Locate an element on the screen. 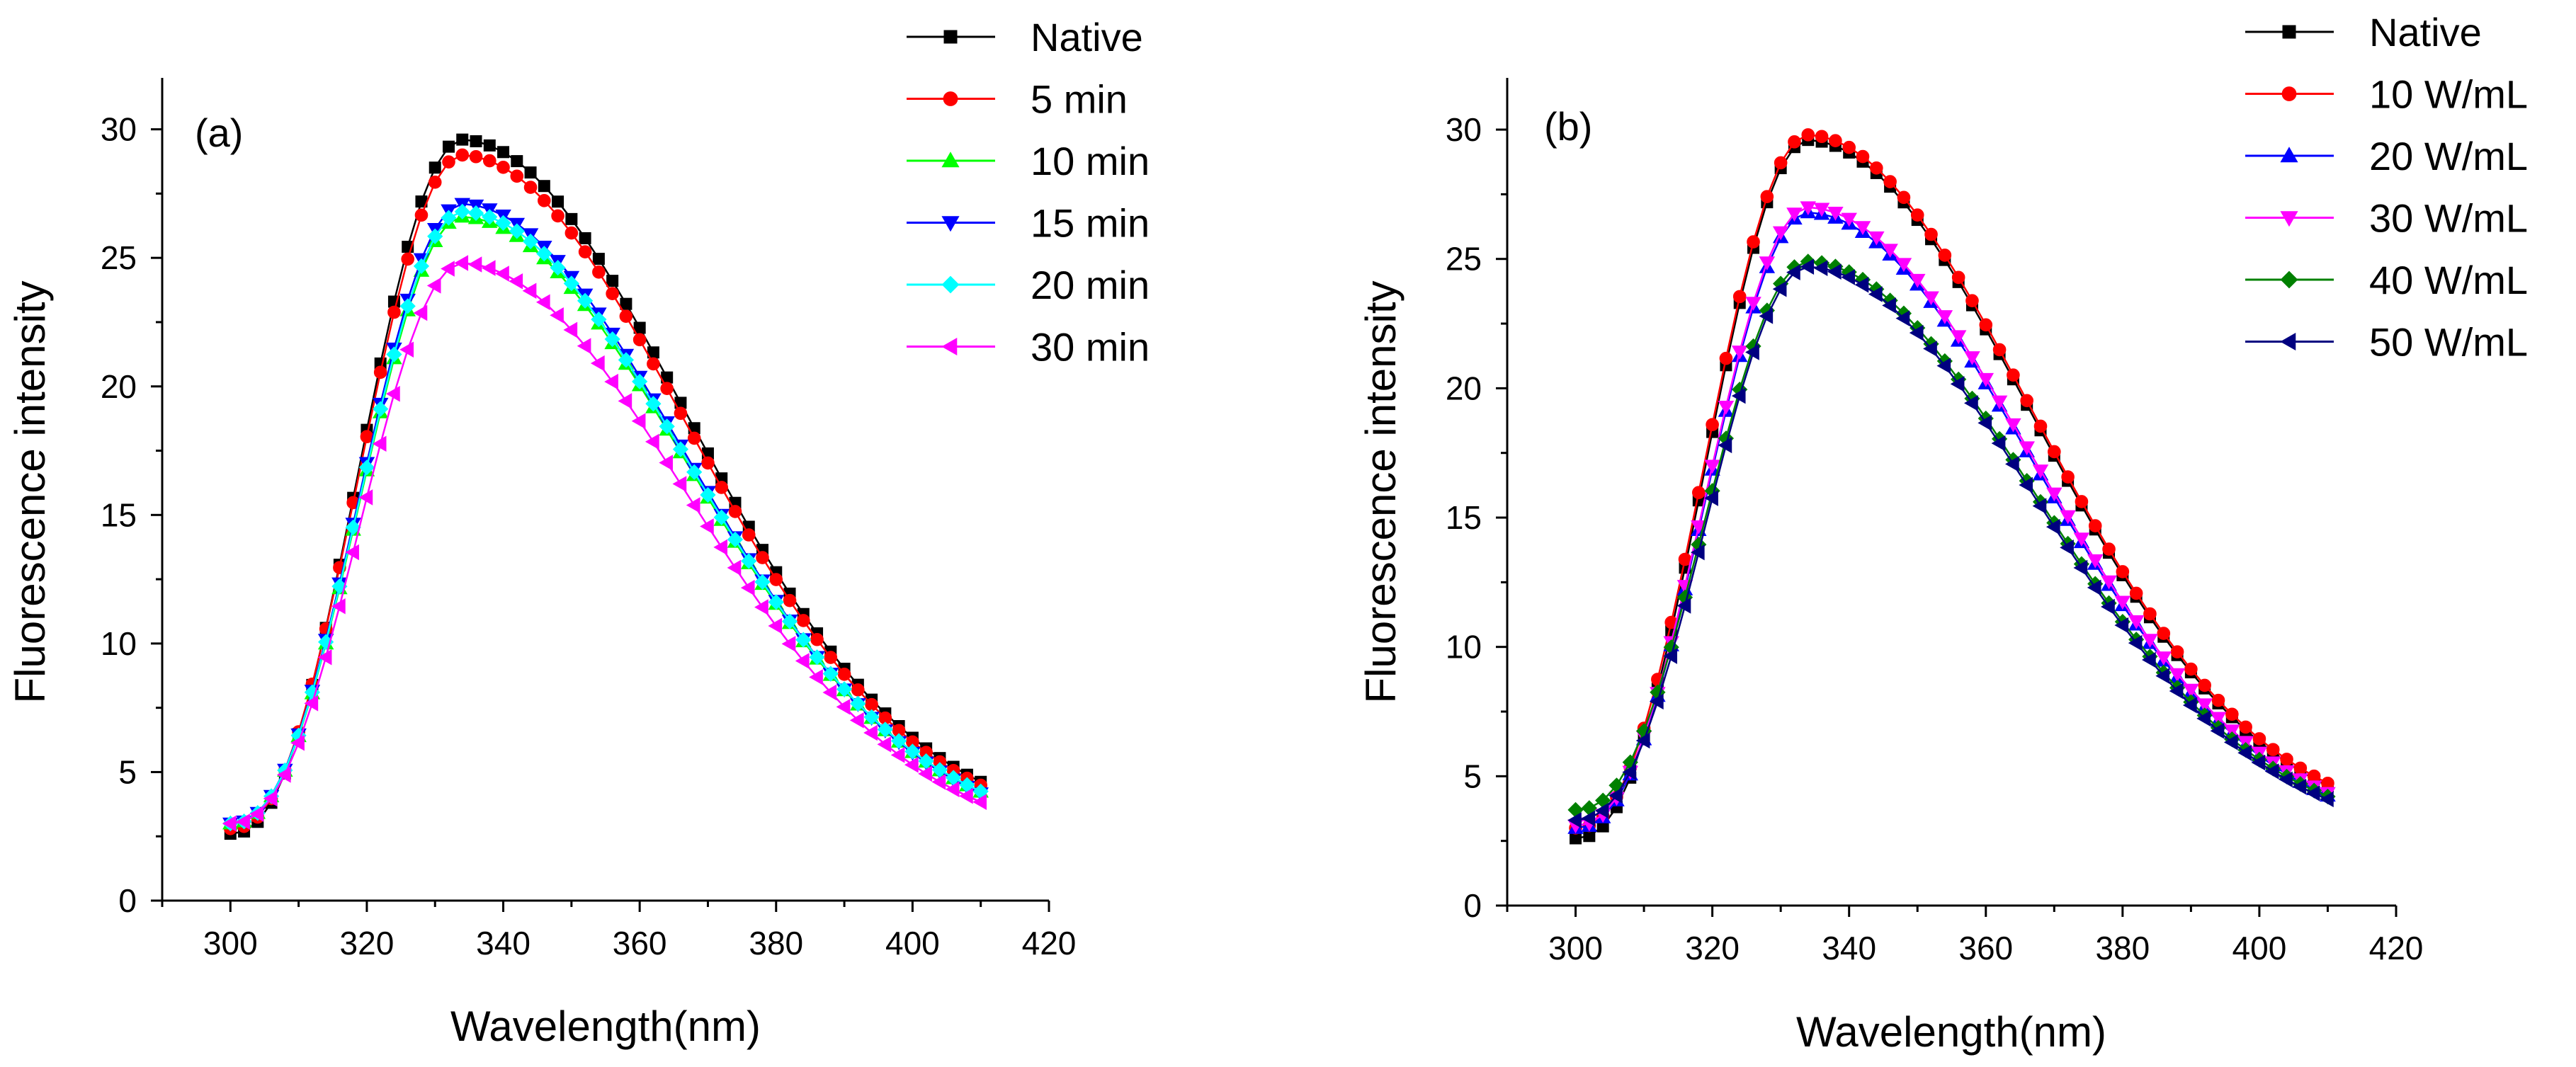 This screenshot has height=1067, width=2576. legend-item: 30 min is located at coordinates (1028, 348).